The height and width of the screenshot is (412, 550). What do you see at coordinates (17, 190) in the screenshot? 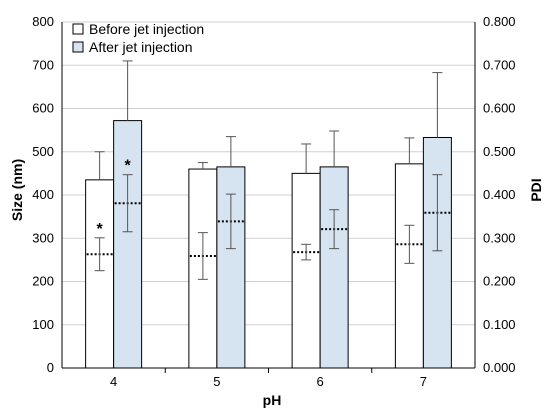
I see `y-axis-title: Size (nm)` at bounding box center [17, 190].